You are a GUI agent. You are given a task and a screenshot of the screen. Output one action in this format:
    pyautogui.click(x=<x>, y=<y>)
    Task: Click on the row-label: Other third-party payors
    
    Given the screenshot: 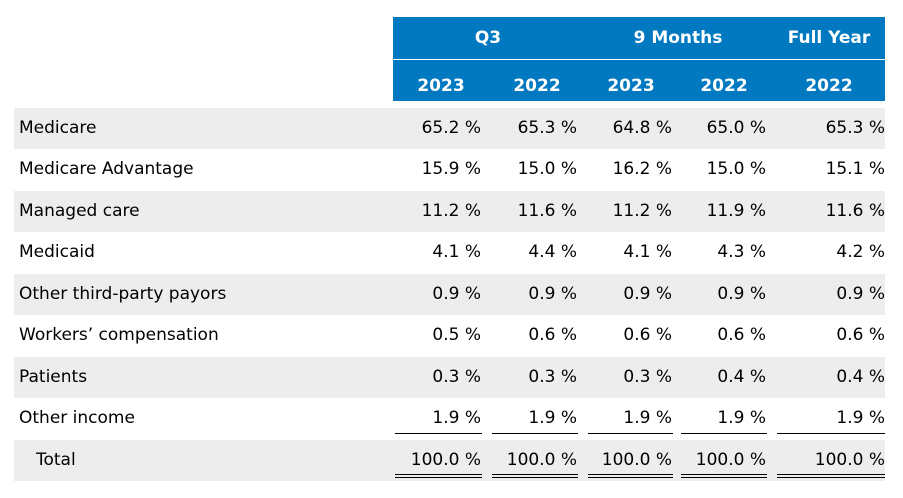 What is the action you would take?
    pyautogui.click(x=123, y=294)
    